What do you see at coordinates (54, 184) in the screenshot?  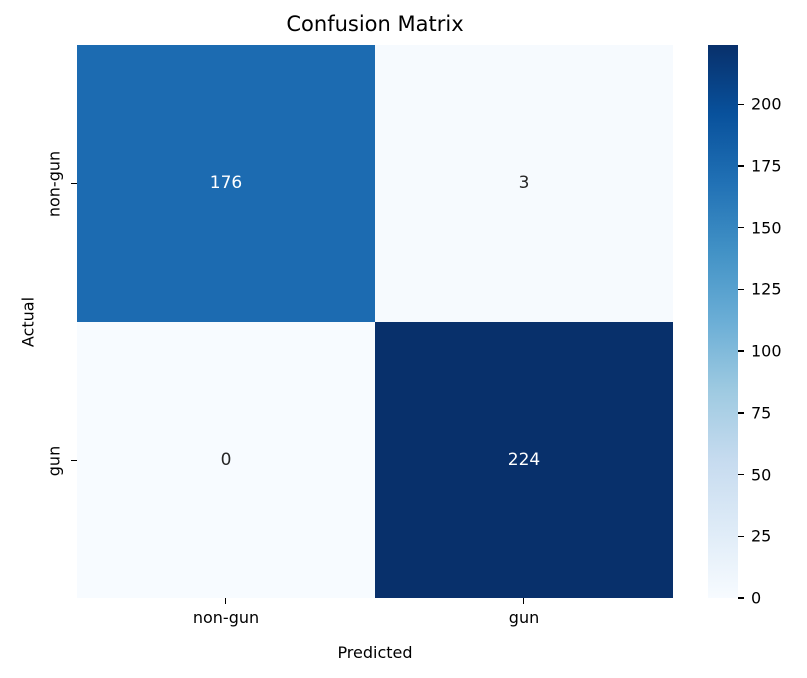 I see `y-tick-label-nongun: non-gun` at bounding box center [54, 184].